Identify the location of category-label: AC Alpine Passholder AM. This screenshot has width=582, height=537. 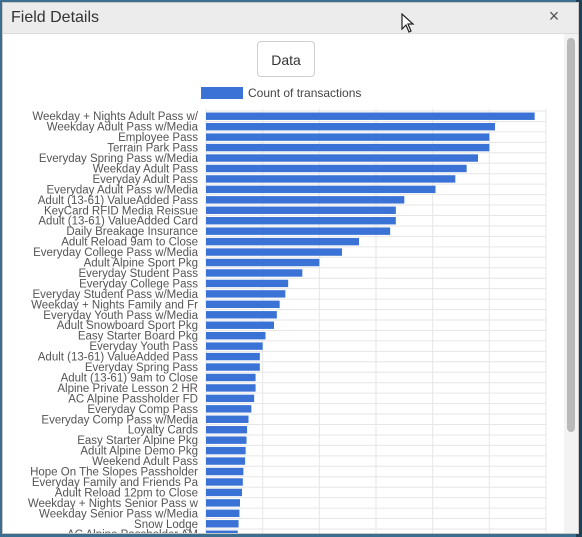
(132, 531).